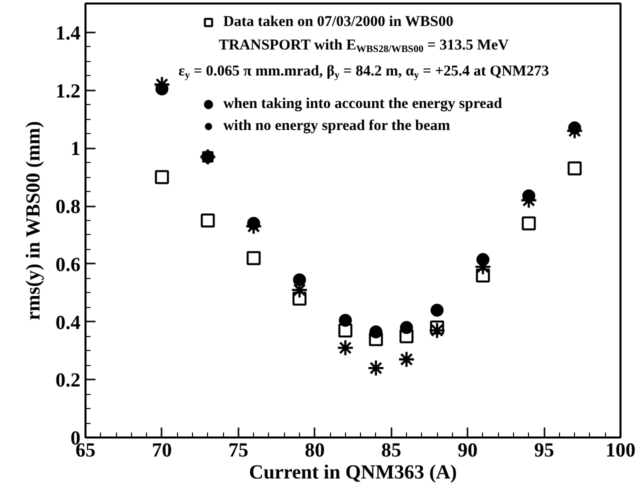  Describe the element at coordinates (353, 473) in the screenshot. I see `x-axis-title: Current in QNM363 (A)` at that location.